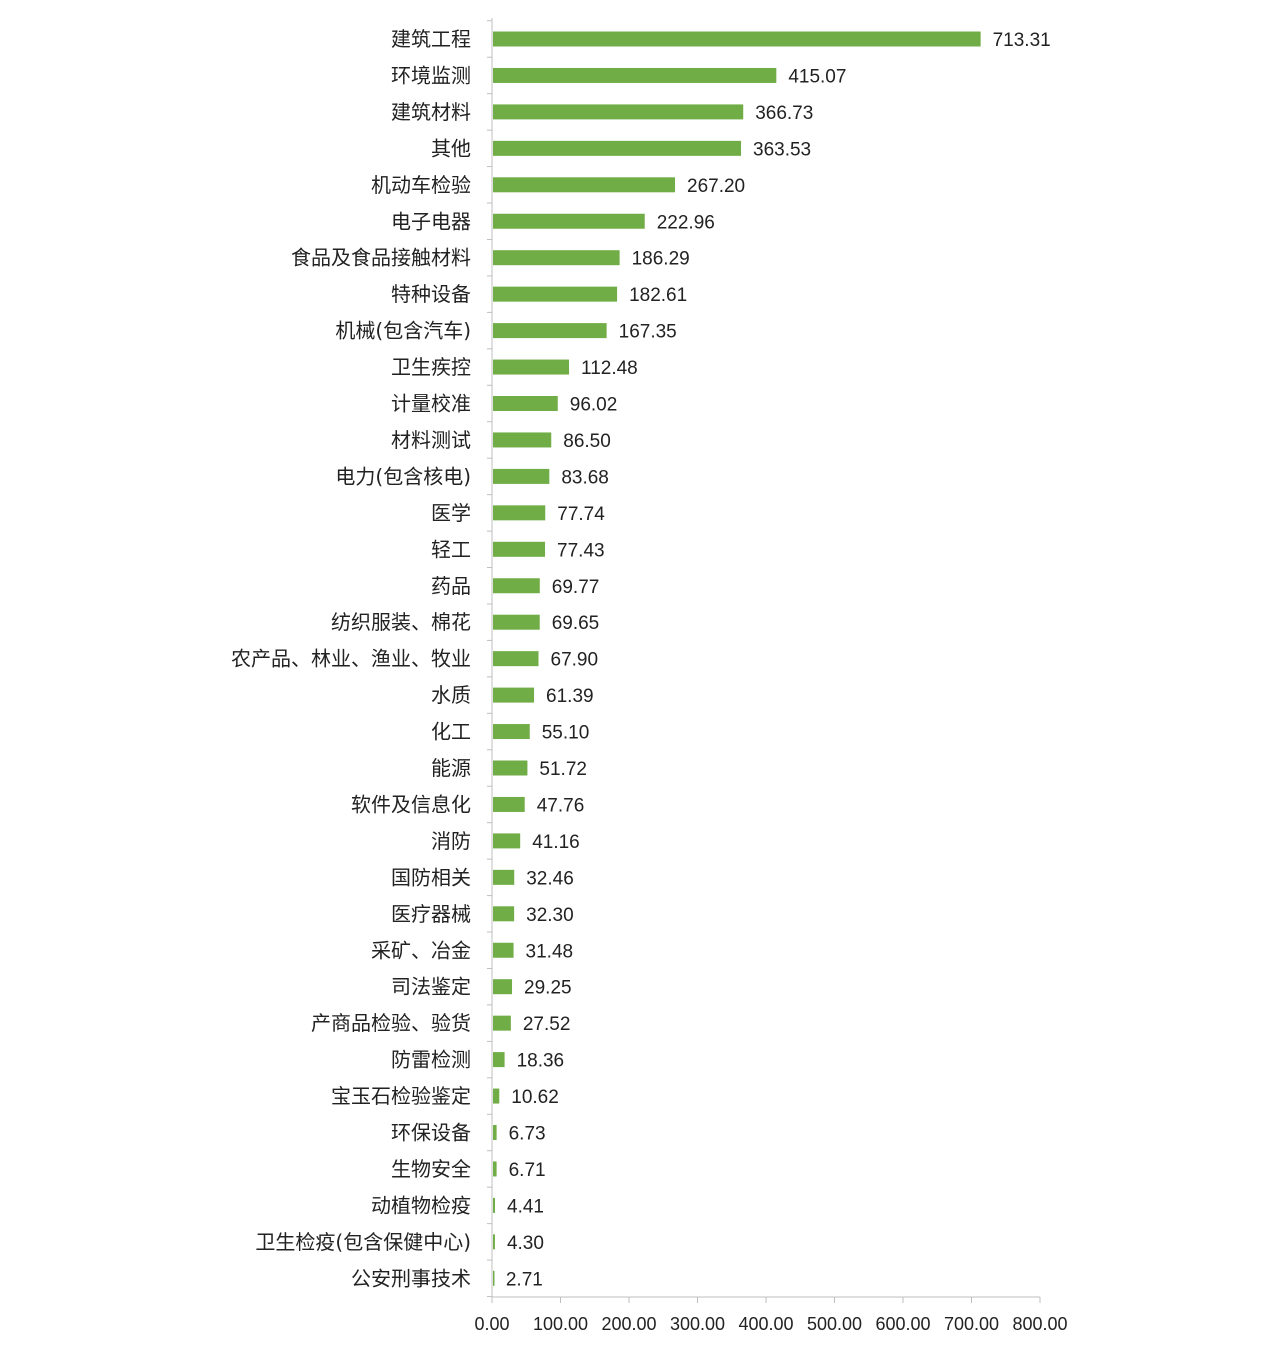 This screenshot has height=1355, width=1279. I want to click on category-label: 材料测试, so click(431, 440).